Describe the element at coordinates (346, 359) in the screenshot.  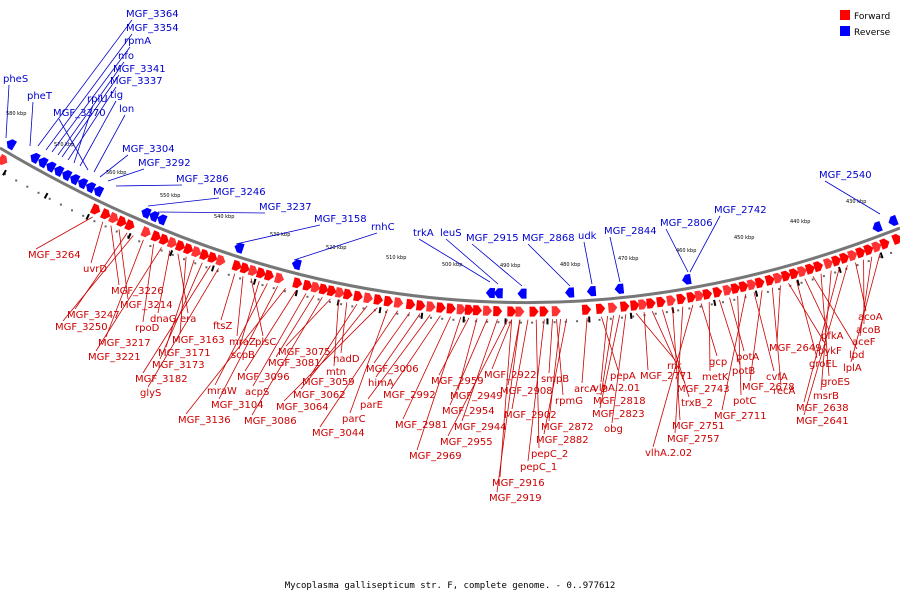
I see `forward-gene-label-nadd: nadD` at that location.